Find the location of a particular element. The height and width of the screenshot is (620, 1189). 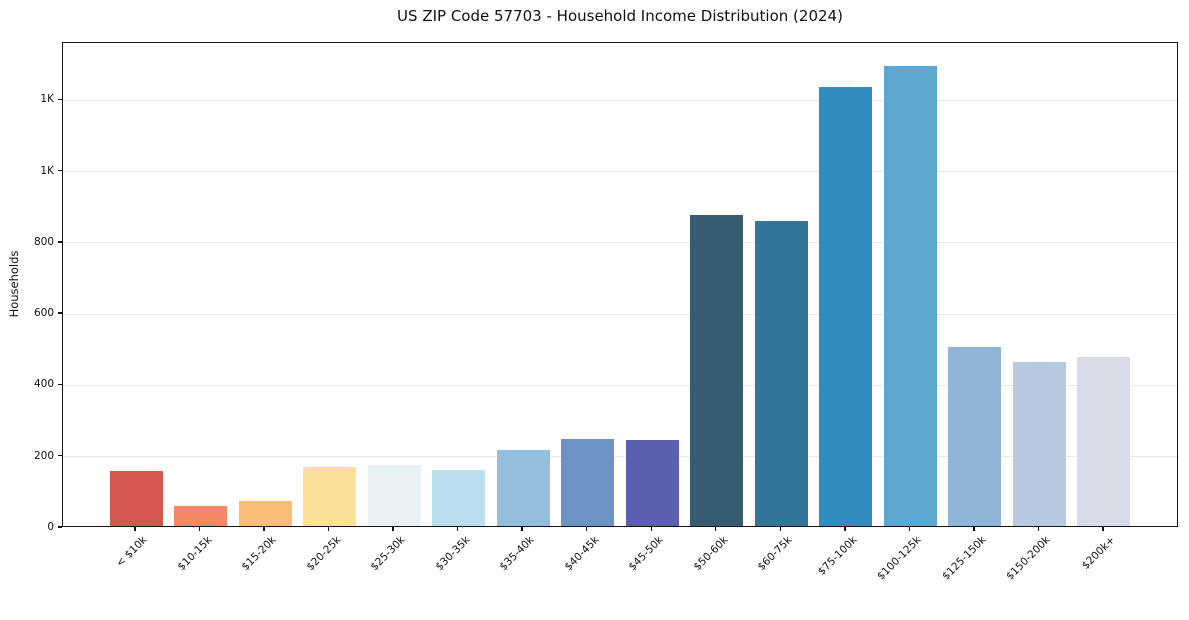

y-tick-label: 800 is located at coordinates (43, 241).